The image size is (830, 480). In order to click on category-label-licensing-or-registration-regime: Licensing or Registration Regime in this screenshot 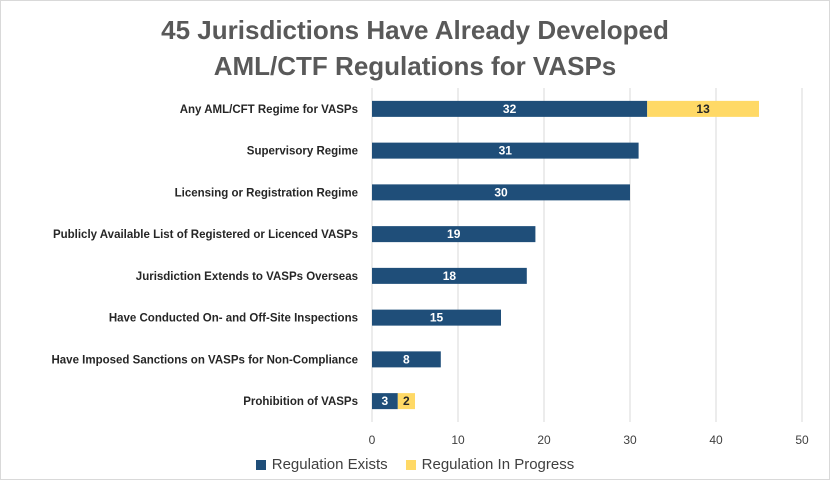, I will do `click(266, 193)`.